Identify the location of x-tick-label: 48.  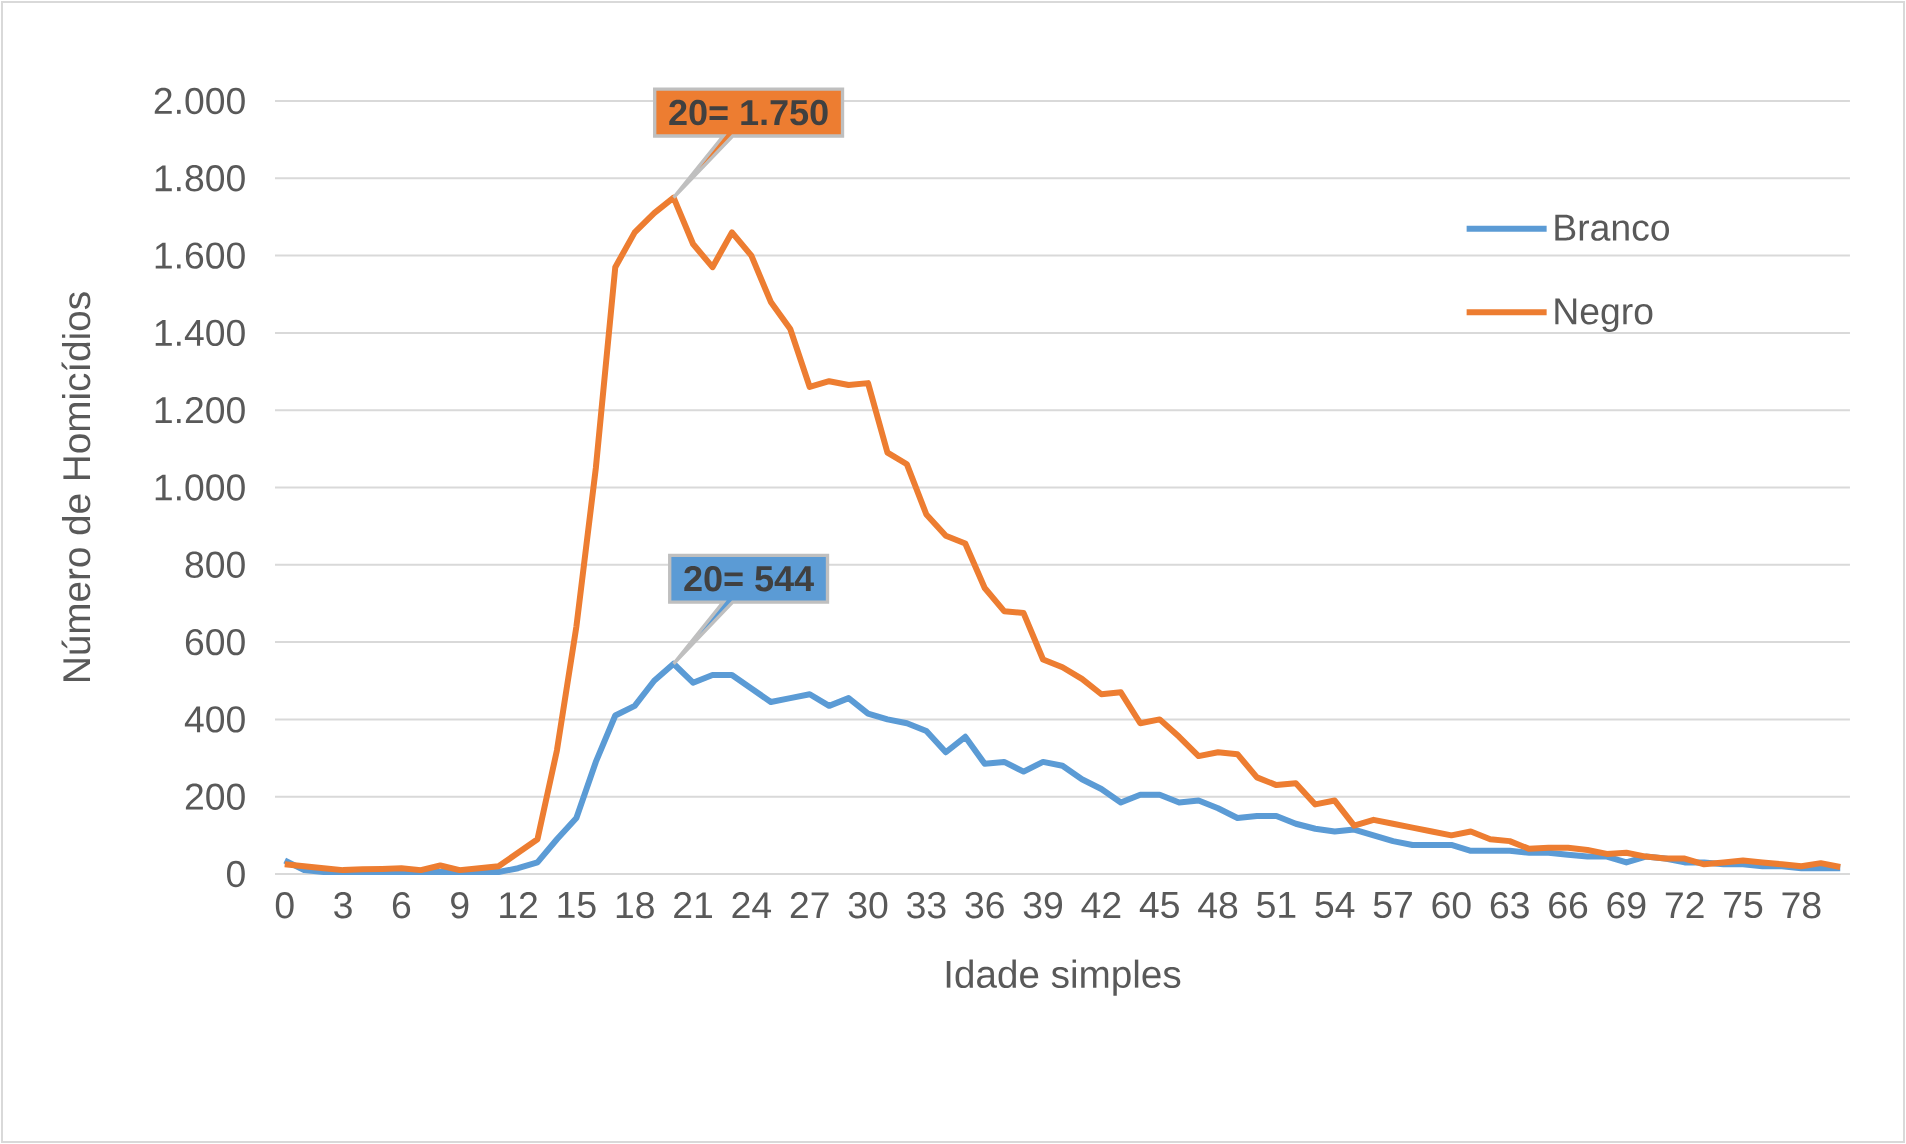
(1218, 905).